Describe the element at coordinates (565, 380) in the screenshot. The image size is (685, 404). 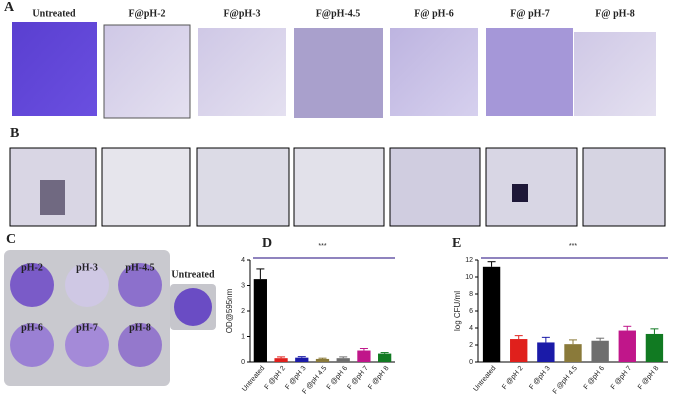
I see `x-tick-label: F @pH 4.5` at that location.